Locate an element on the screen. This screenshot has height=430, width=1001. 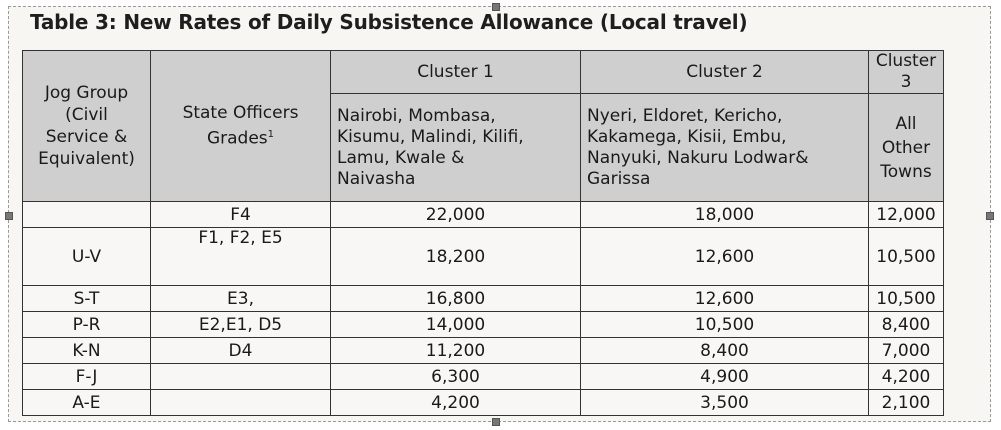
grade-cell: F4 is located at coordinates (240, 214).